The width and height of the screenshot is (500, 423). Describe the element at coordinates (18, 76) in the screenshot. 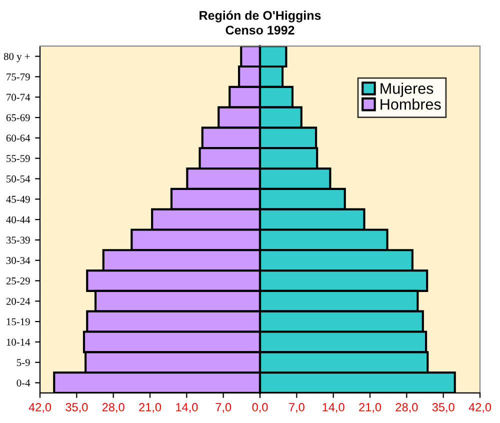

I see `y-tick-label: 75-79` at that location.